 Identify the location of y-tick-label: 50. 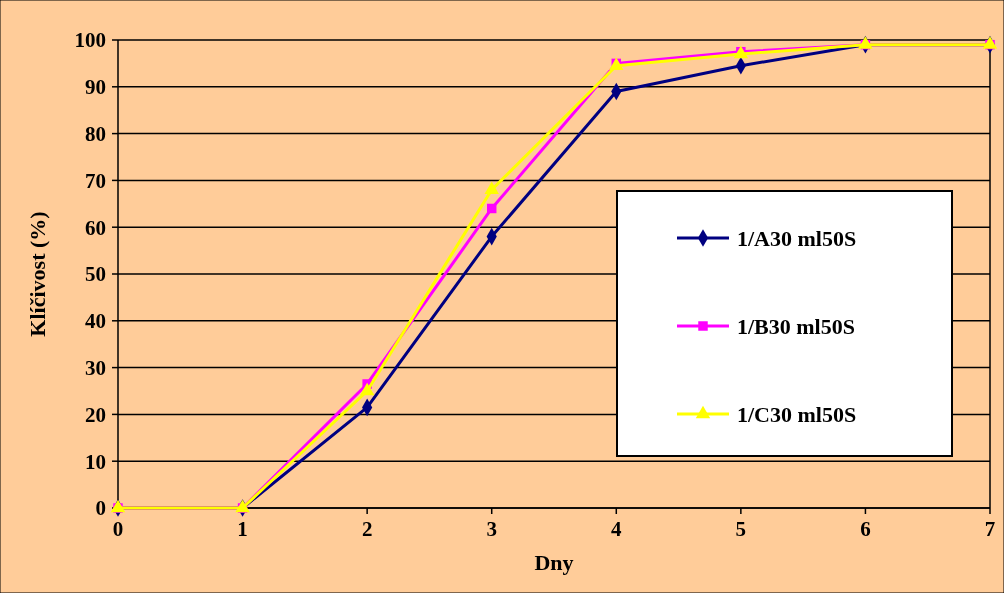
(95, 274).